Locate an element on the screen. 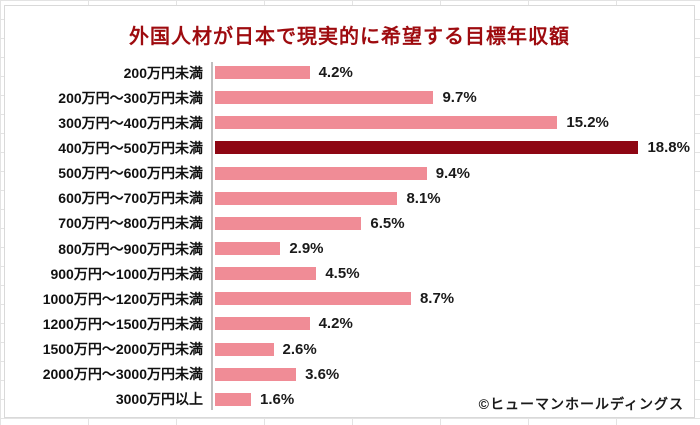 This screenshot has width=700, height=425. bar-zone: 18.8% is located at coordinates (451, 147).